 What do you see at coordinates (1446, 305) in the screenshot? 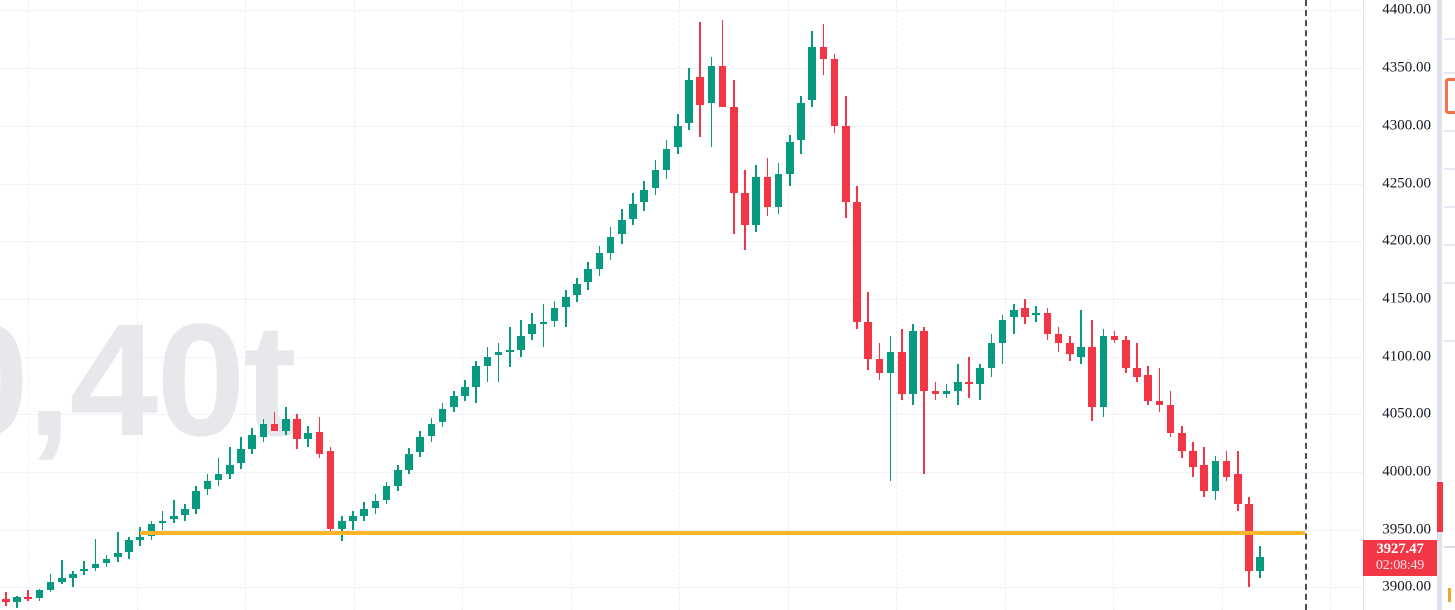
I see `right-toolbar-rail` at bounding box center [1446, 305].